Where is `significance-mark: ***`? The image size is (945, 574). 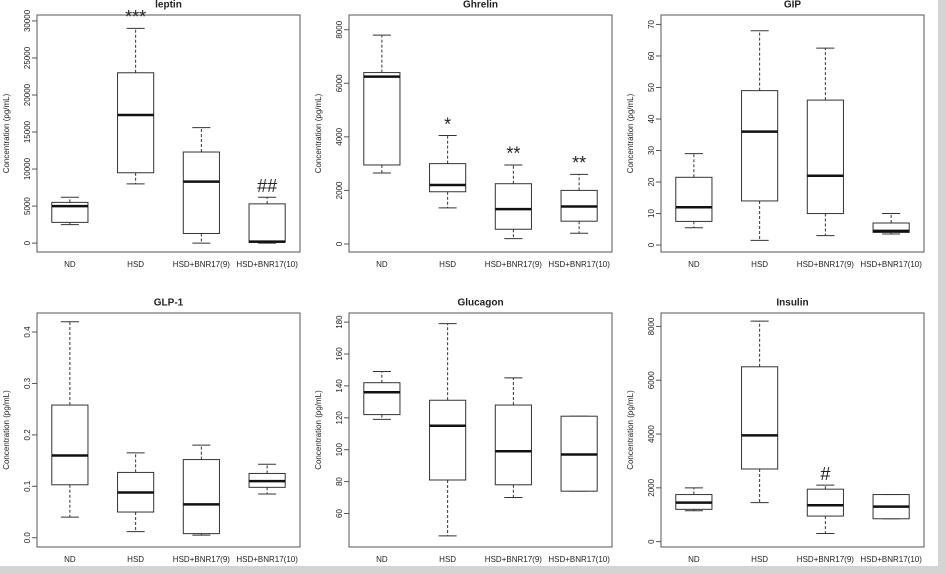
significance-mark: *** is located at coordinates (135, 17).